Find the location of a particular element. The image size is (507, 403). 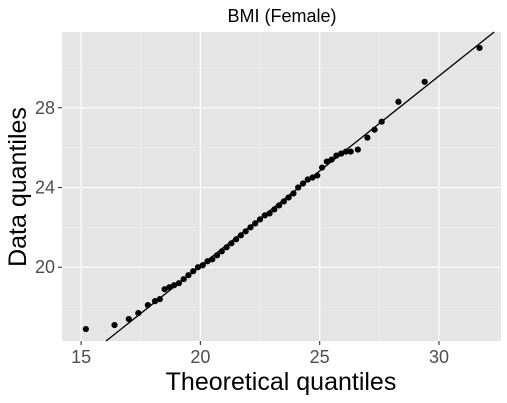

x-tick-label: 25 is located at coordinates (320, 357).